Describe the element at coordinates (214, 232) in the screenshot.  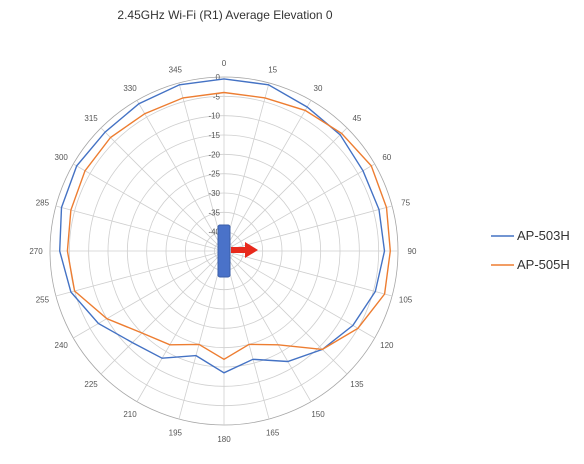
I see `radial-tick-label: -40` at that location.